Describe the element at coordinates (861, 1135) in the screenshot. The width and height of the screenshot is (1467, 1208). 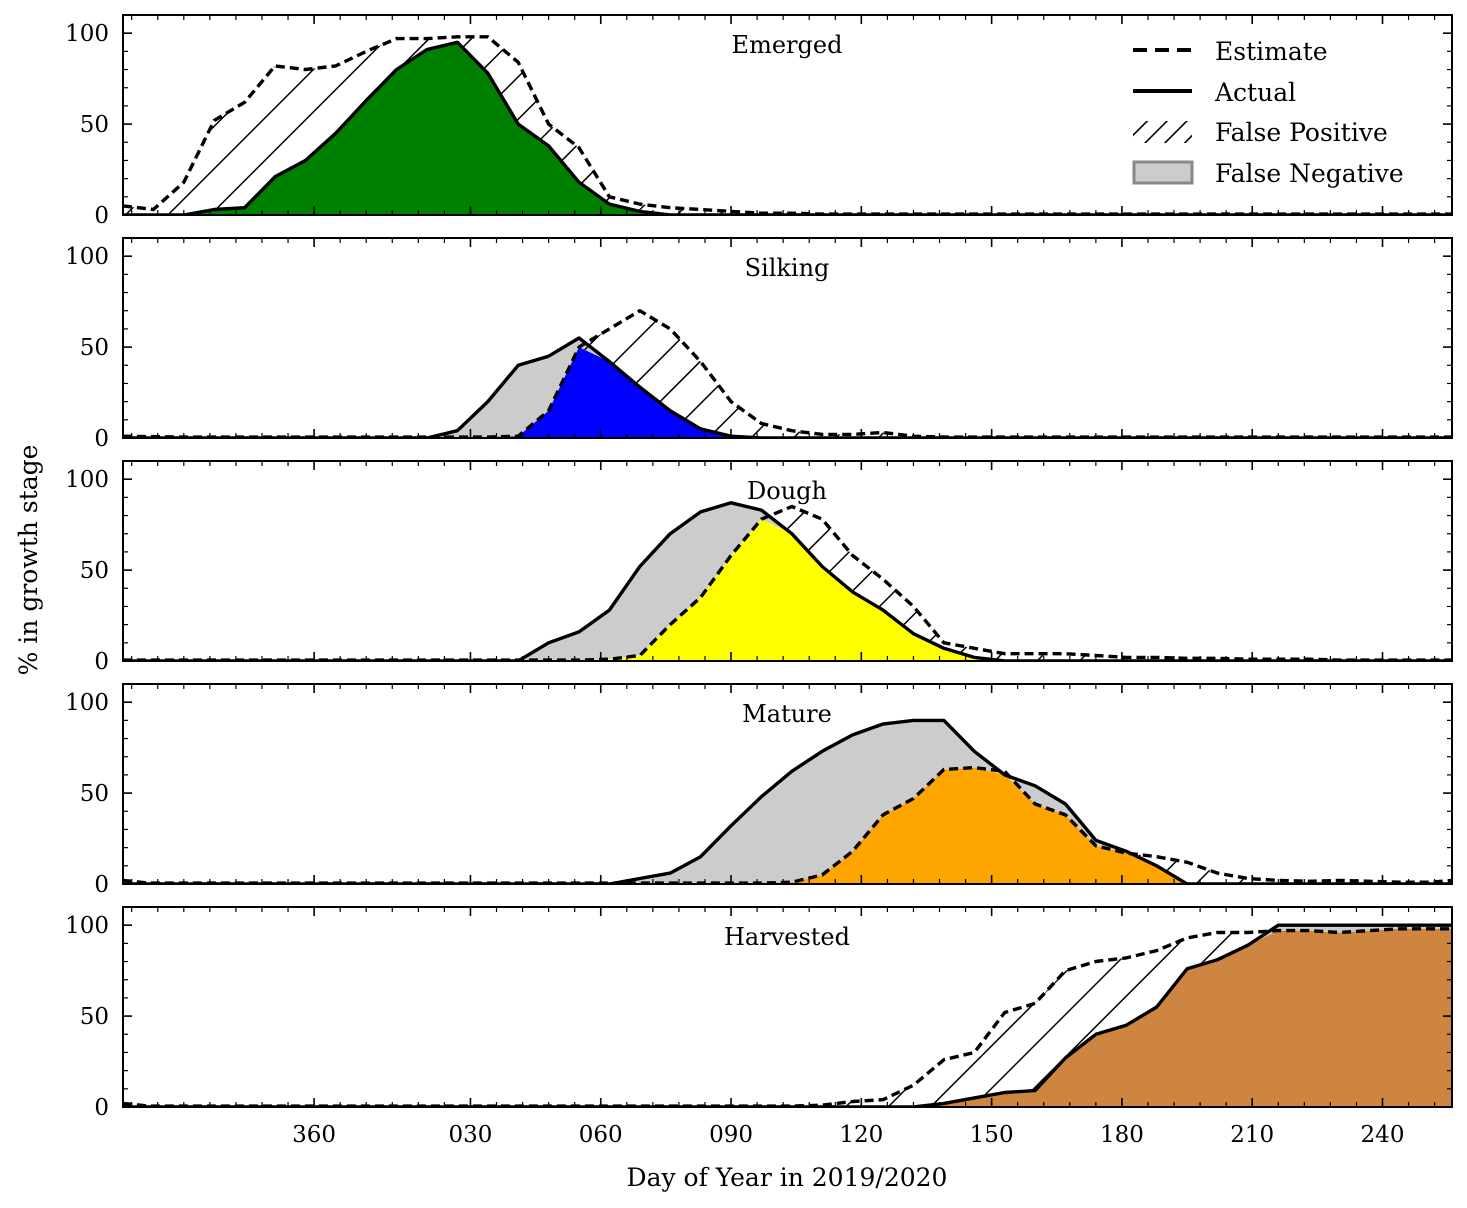
I see `x-tick-label: 120` at that location.